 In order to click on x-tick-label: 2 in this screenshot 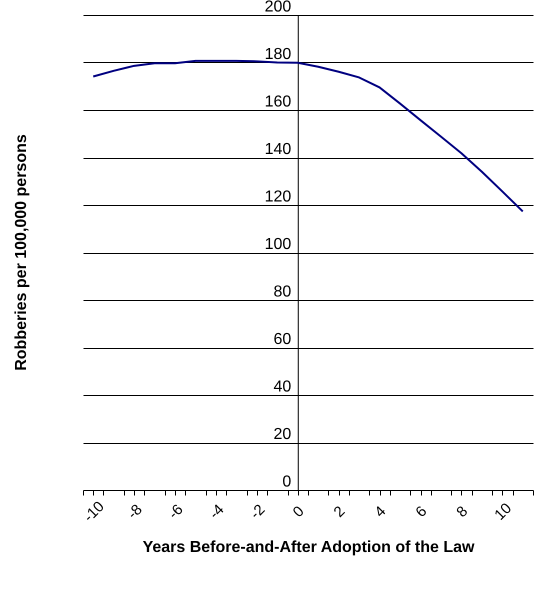, I will do `click(339, 511)`.